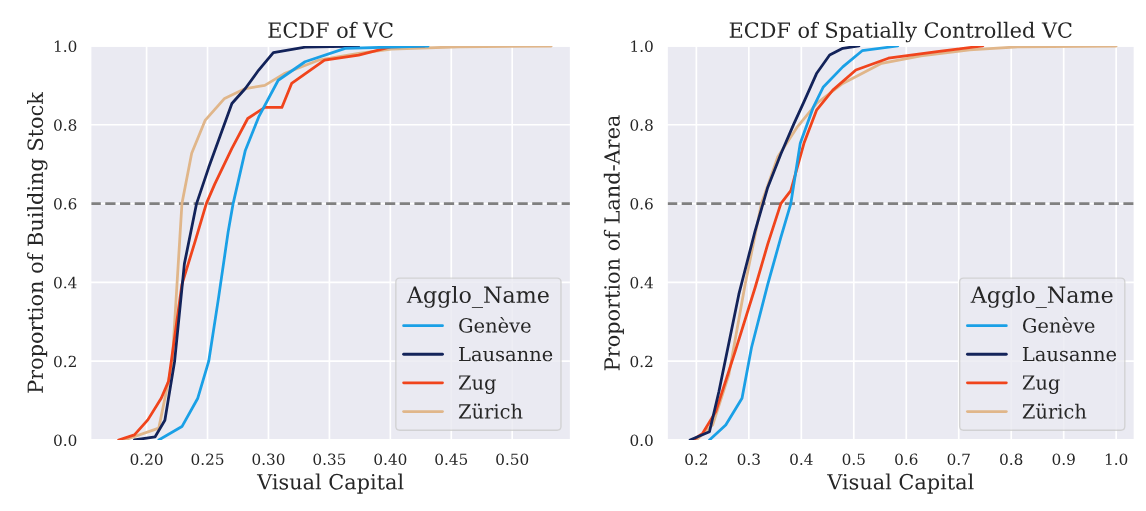  I want to click on x-tick-label: 0.40, so click(390, 459).